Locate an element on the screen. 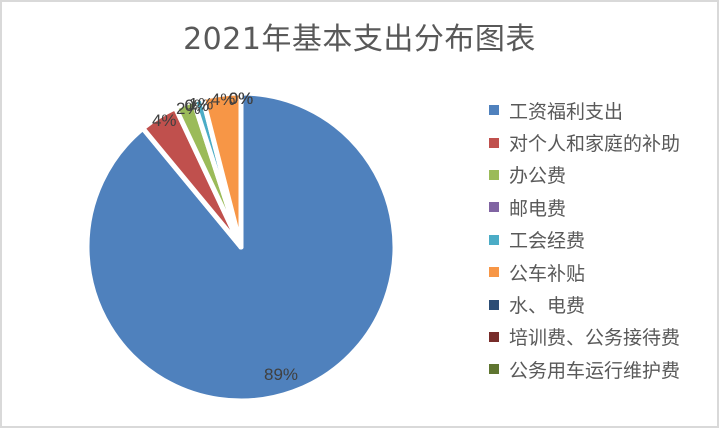  chart-title: 2021年基本支出分布图表 is located at coordinates (359, 39).